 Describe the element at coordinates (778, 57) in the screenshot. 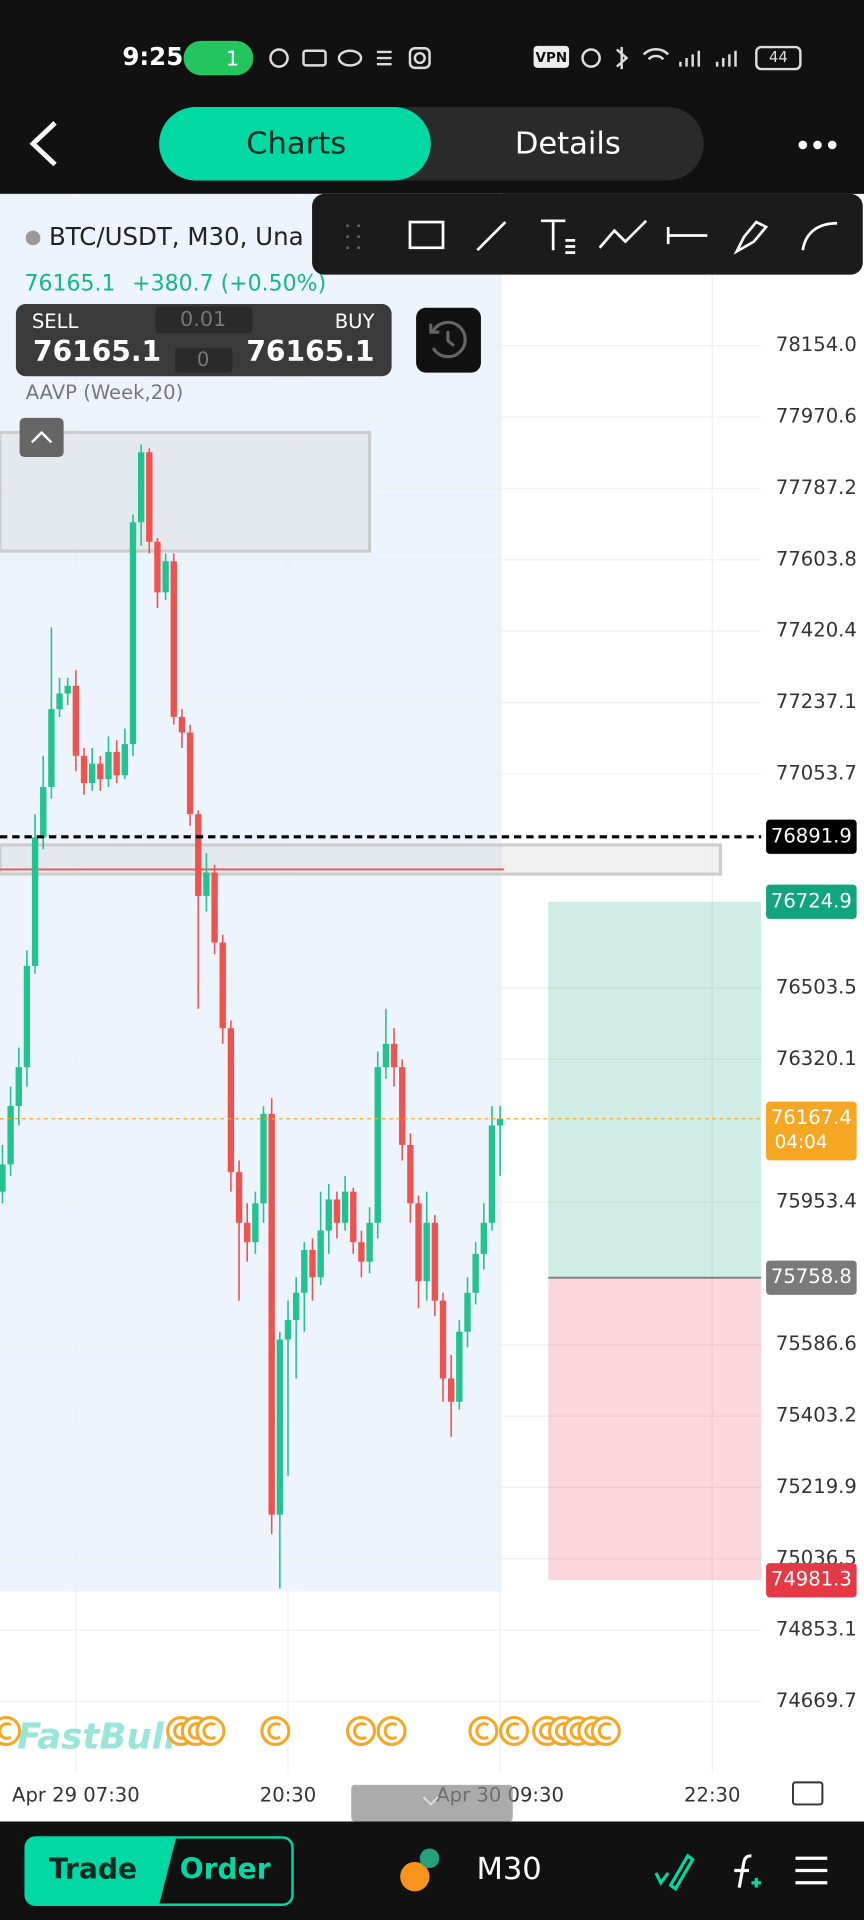

I see `battery-level: 44` at that location.